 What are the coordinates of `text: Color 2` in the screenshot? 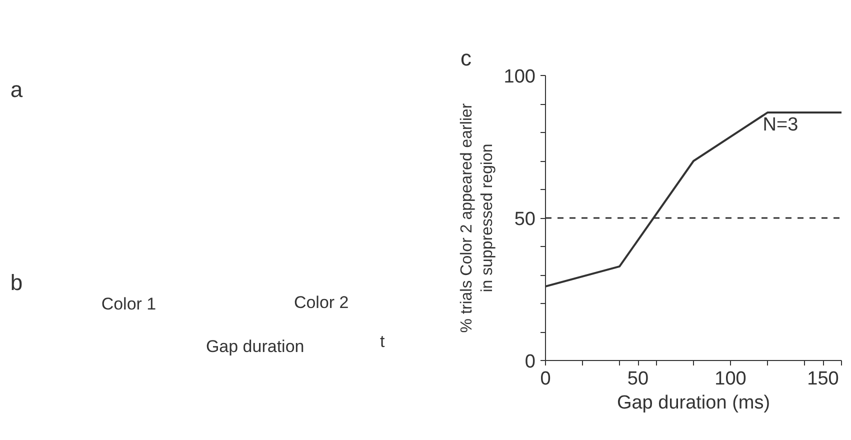 It's located at (321, 302).